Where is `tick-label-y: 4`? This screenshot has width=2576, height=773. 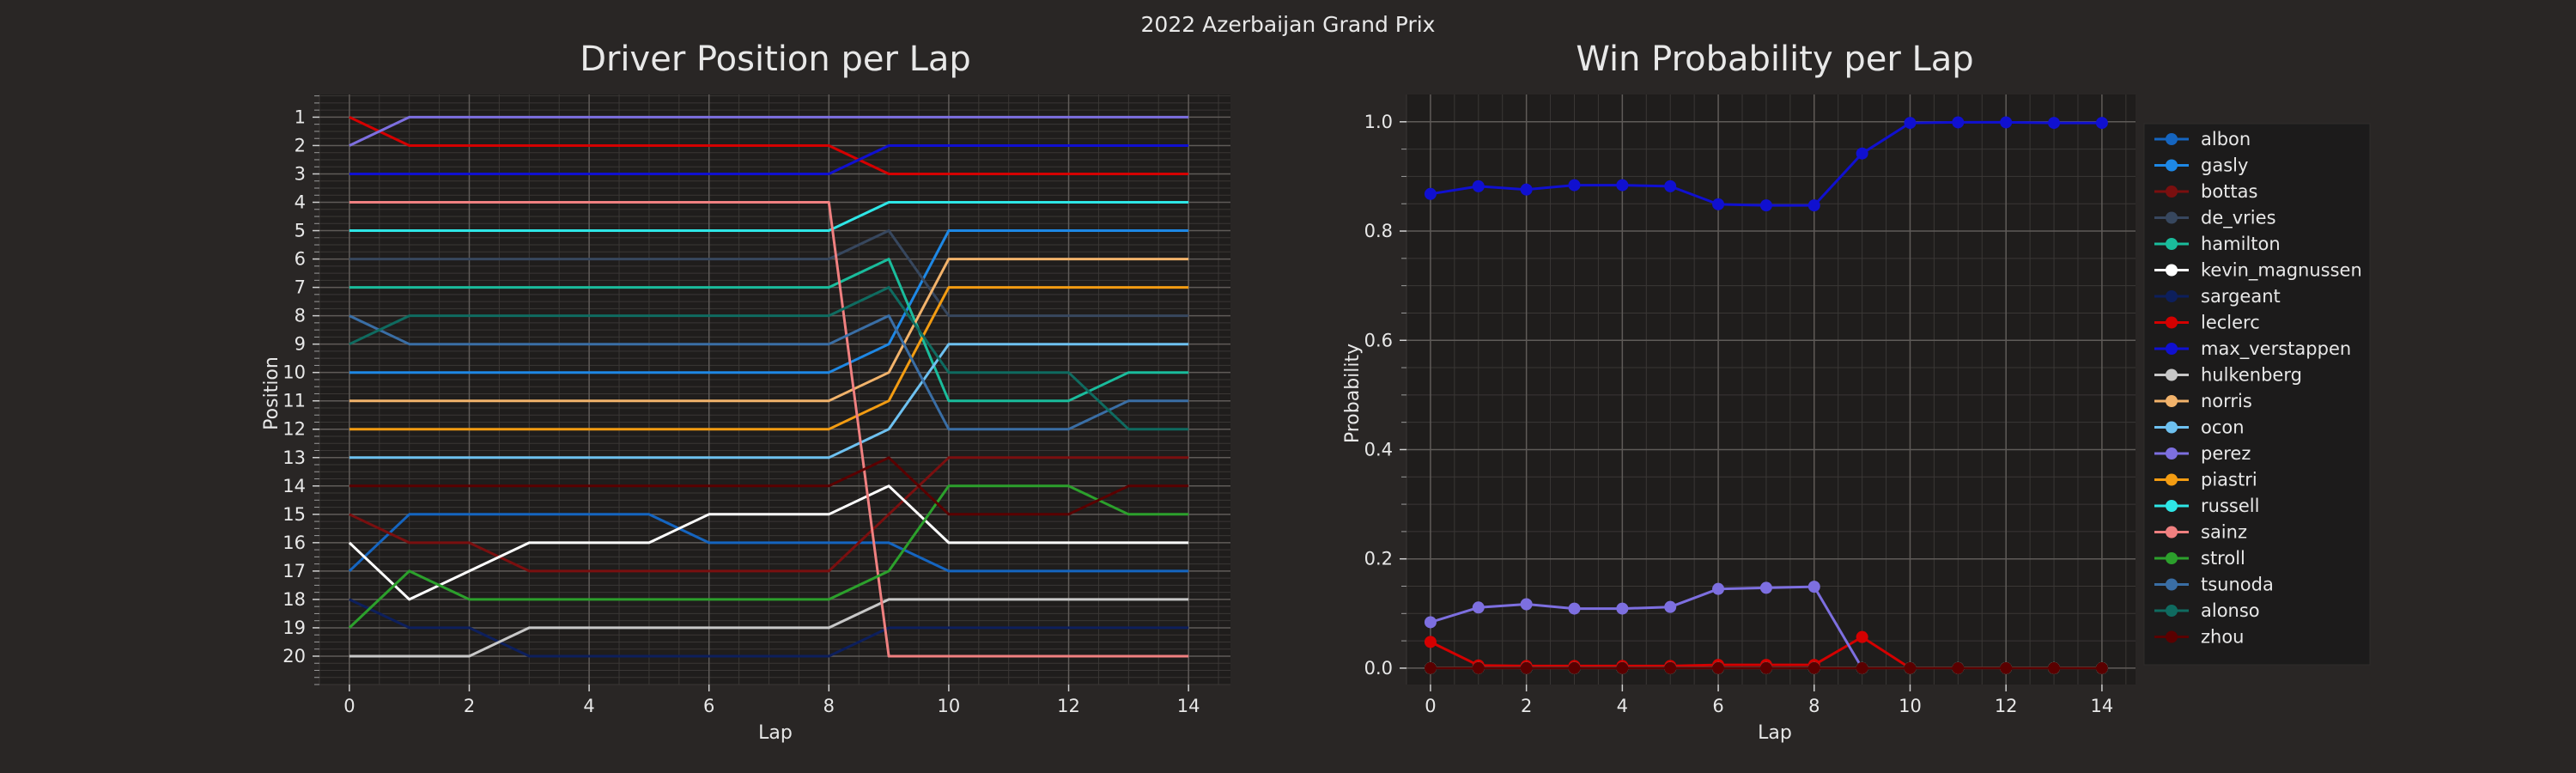 tick-label-y: 4 is located at coordinates (301, 202).